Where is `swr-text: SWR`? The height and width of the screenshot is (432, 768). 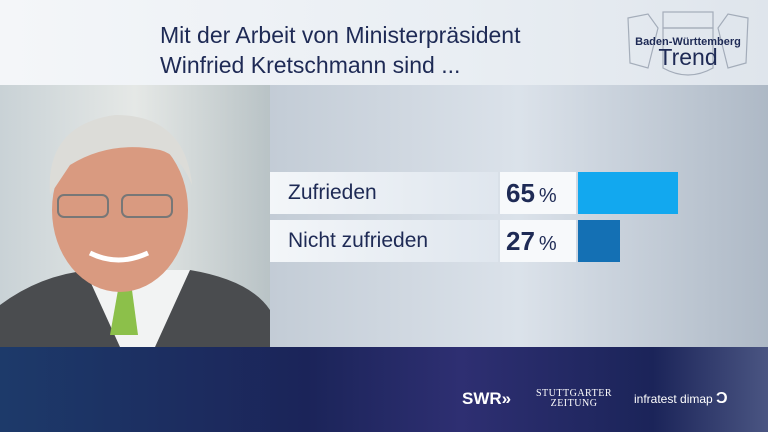
swr-text: SWR is located at coordinates (482, 398).